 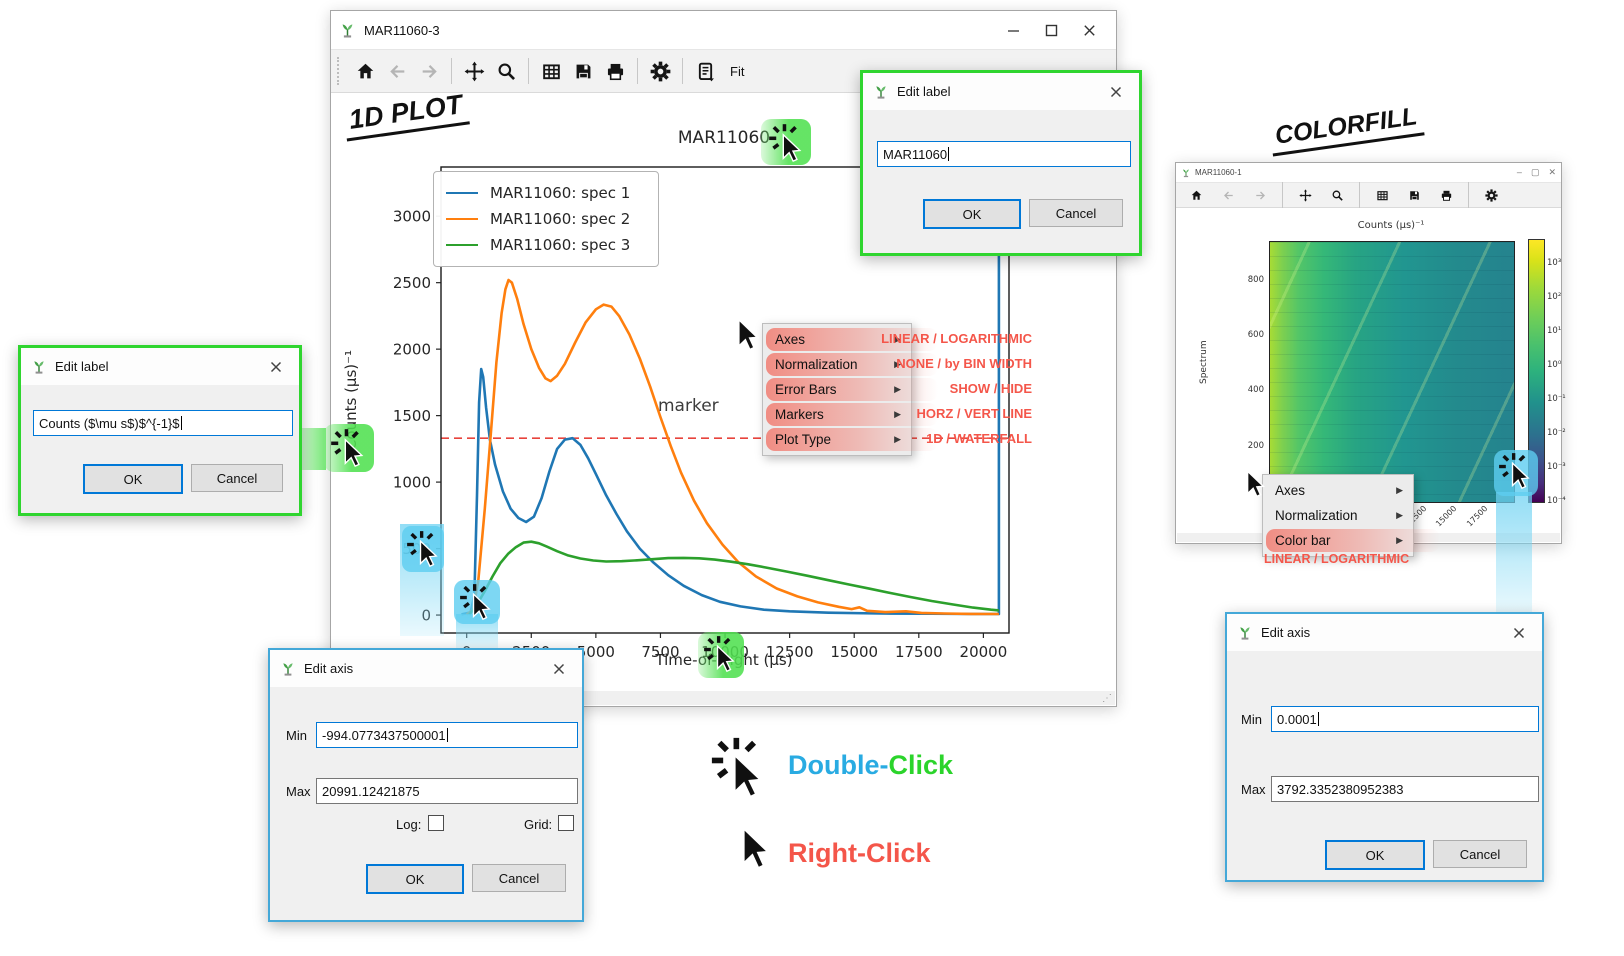 I want to click on svg-text: 17500, so click(x=919, y=652).